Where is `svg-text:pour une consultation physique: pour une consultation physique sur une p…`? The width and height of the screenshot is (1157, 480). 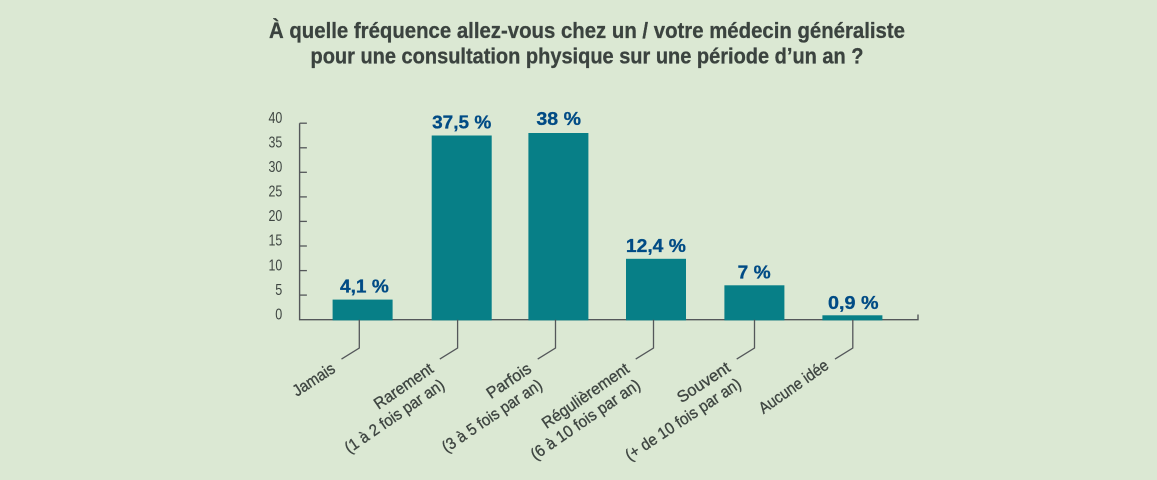 svg-text:pour une consultation physique: pour une consultation physique sur une p… is located at coordinates (587, 55).